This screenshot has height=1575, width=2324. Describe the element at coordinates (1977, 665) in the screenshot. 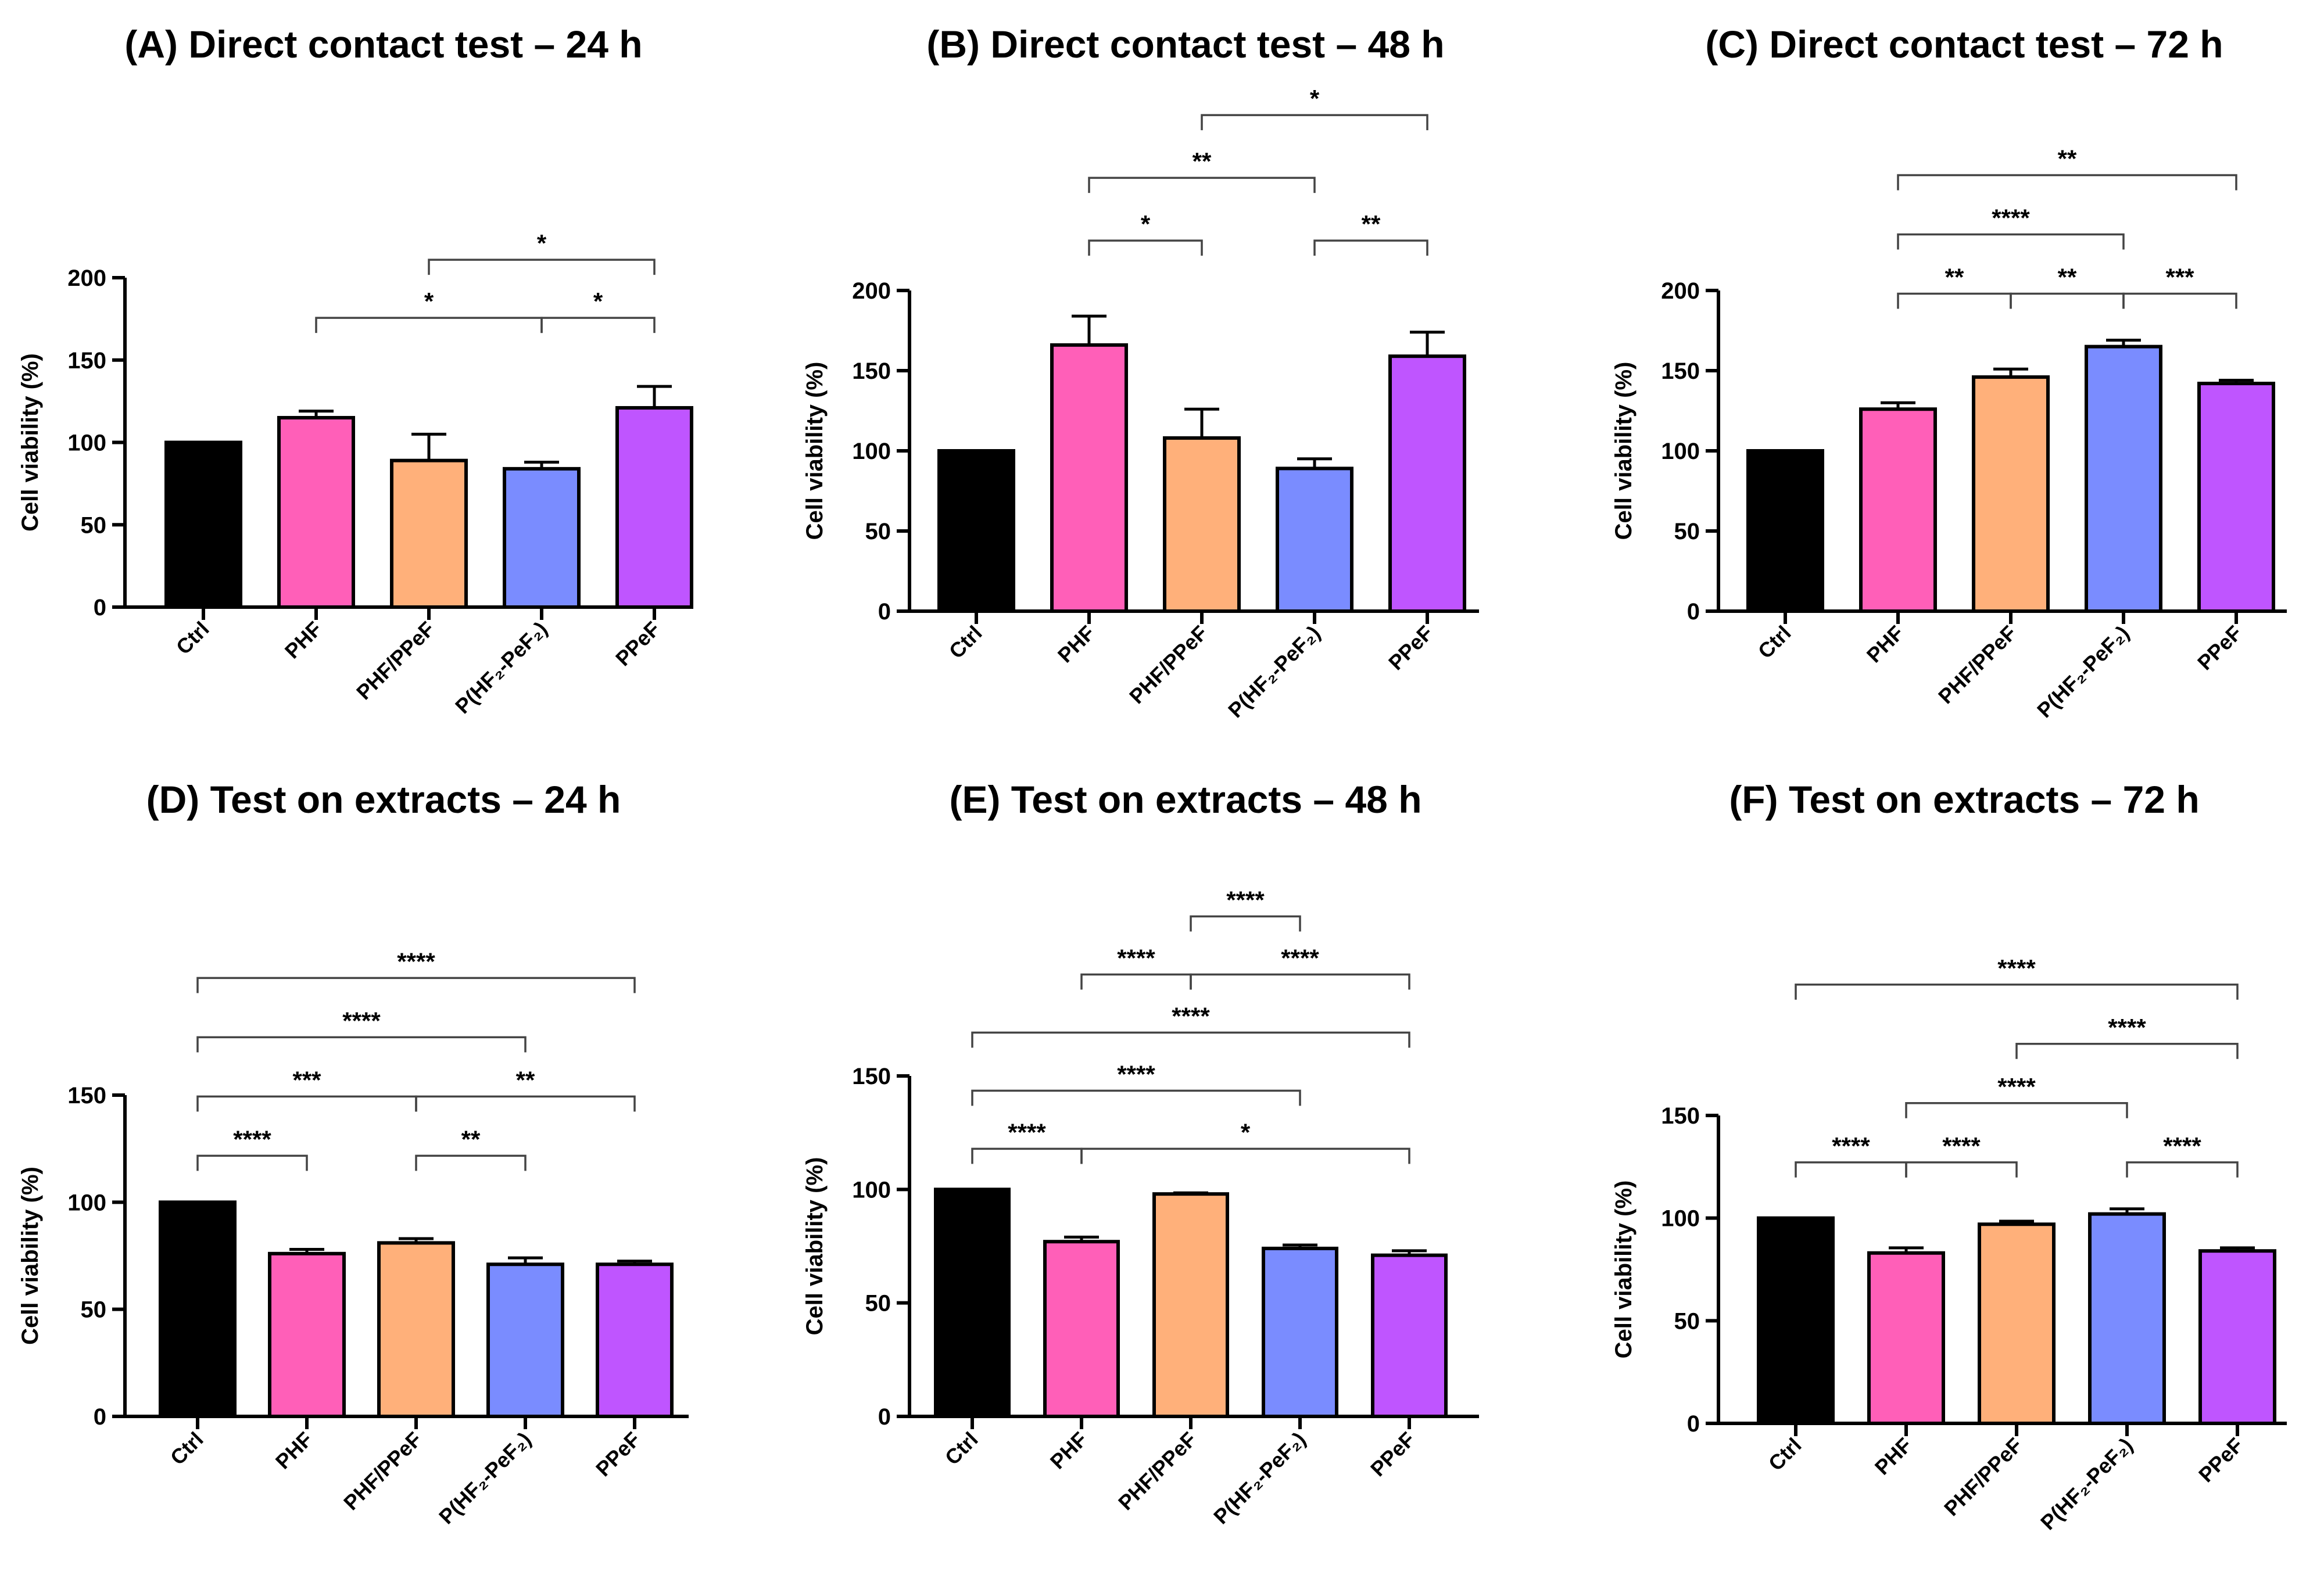

I see `panel-c-x-tick-label: PHF/PPeF` at that location.